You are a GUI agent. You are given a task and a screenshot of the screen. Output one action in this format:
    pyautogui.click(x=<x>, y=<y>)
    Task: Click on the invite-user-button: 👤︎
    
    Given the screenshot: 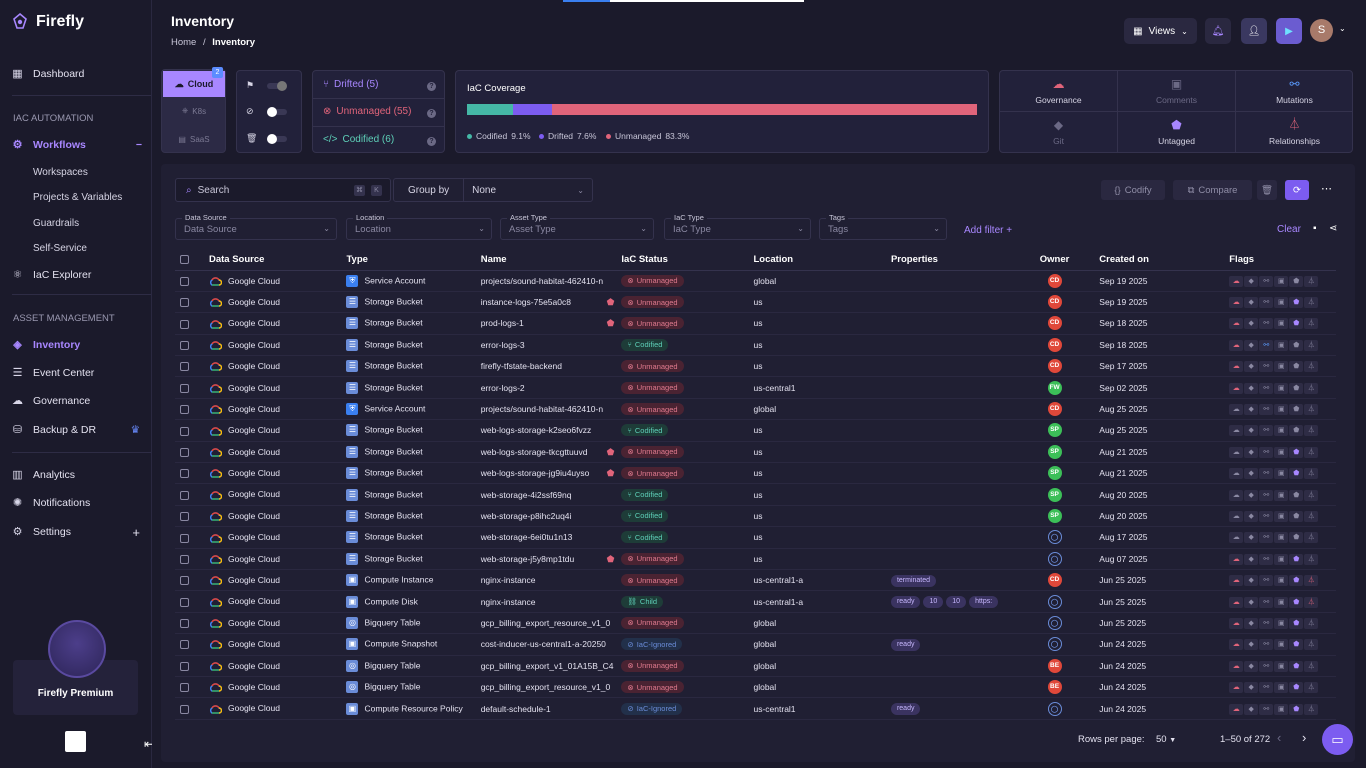 What is the action you would take?
    pyautogui.click(x=1254, y=31)
    